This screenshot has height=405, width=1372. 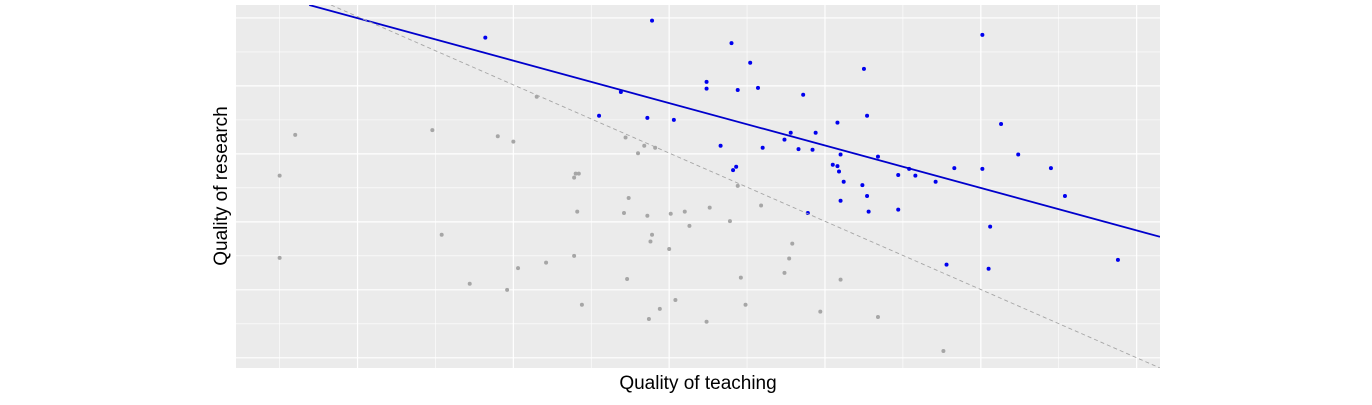 I want to click on x-axis-label: Quality of teaching, so click(x=697, y=383).